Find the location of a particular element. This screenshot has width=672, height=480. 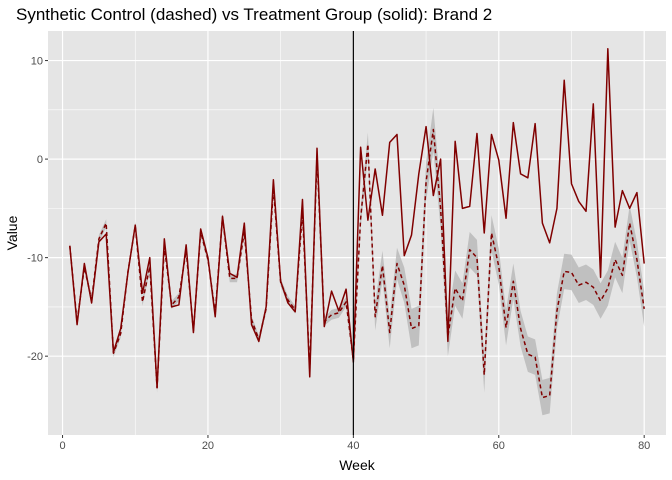

y-tick-label: 10 is located at coordinates (37, 62).